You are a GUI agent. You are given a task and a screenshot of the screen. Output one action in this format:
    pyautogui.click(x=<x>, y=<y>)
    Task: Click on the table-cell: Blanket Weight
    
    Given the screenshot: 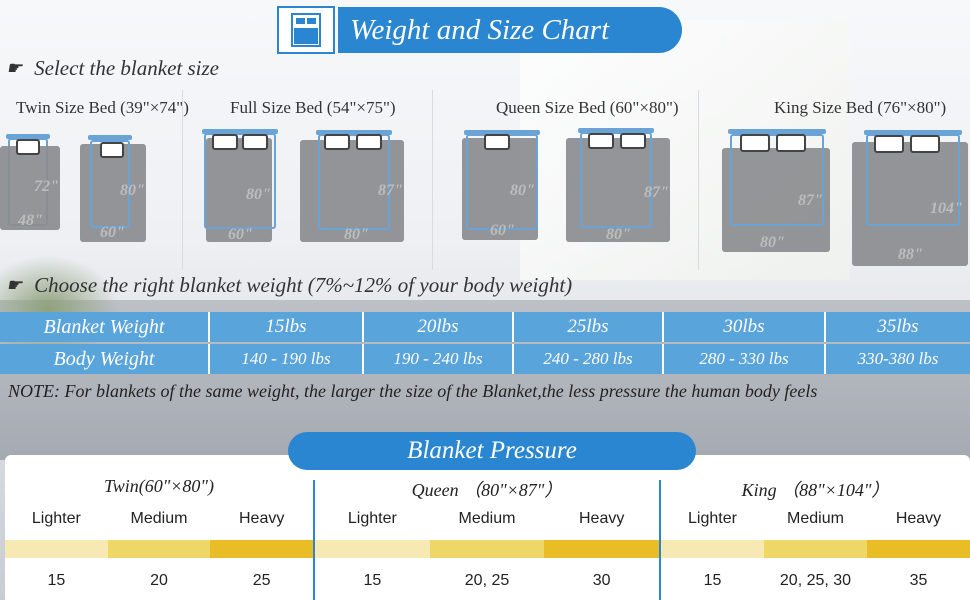 What is the action you would take?
    pyautogui.click(x=105, y=327)
    